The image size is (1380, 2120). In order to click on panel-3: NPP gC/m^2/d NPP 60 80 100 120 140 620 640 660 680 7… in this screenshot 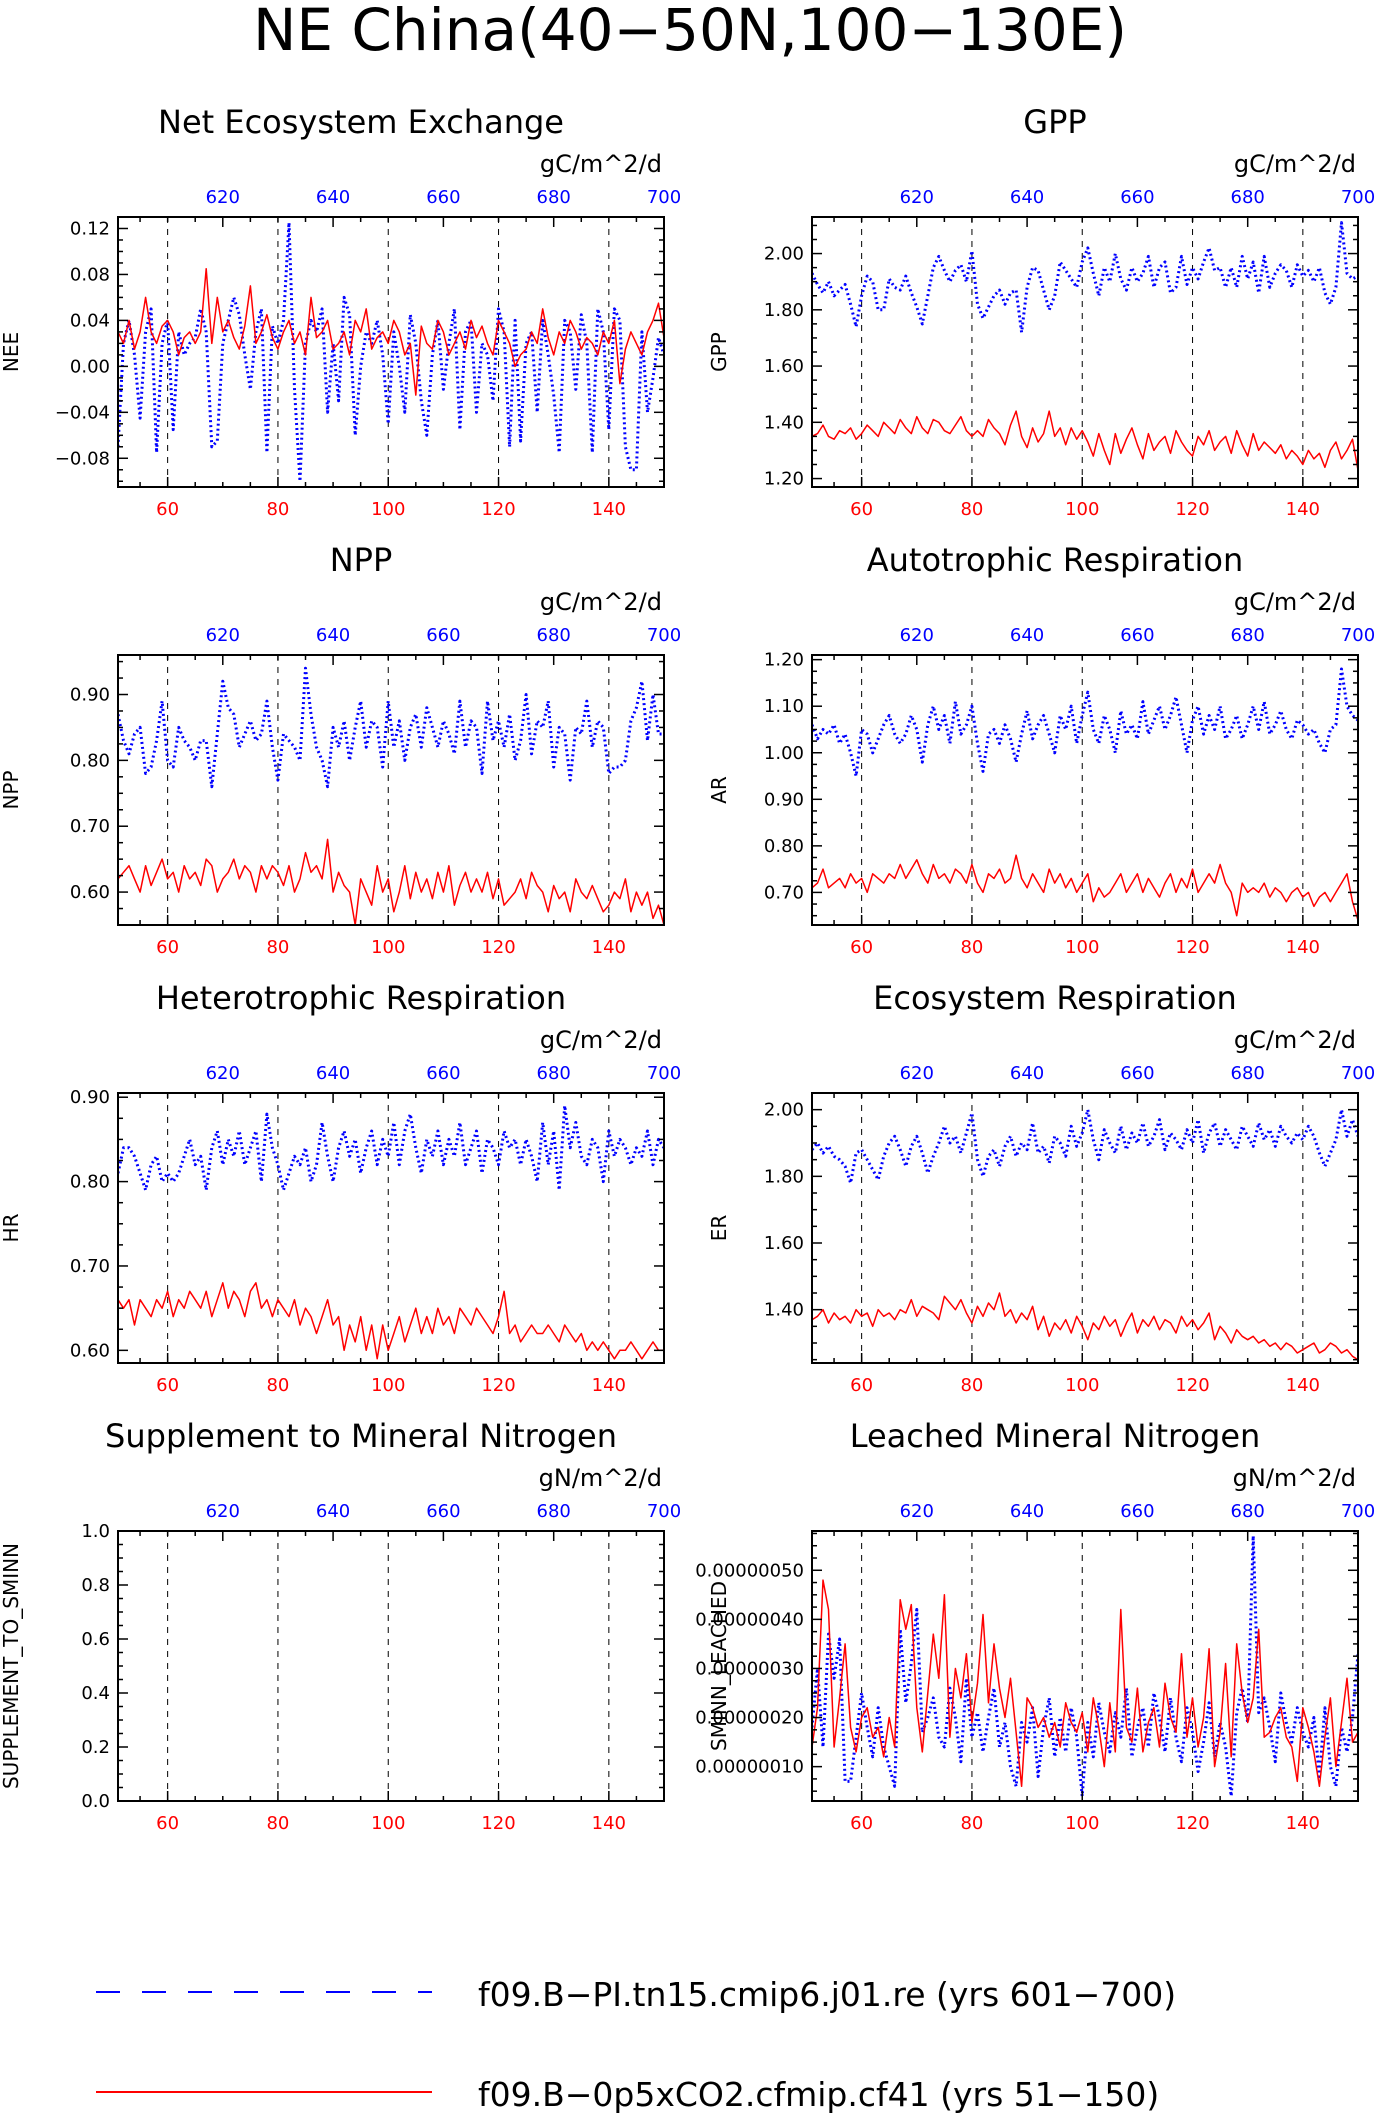, I will do `click(340, 749)`.